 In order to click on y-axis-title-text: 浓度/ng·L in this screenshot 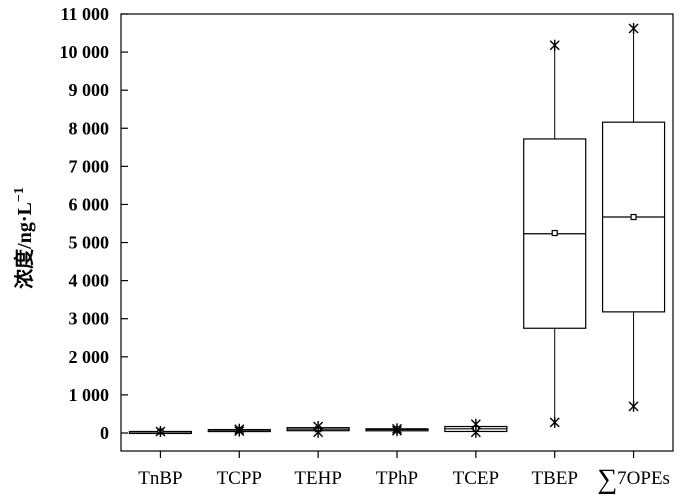, I will do `click(24, 245)`.